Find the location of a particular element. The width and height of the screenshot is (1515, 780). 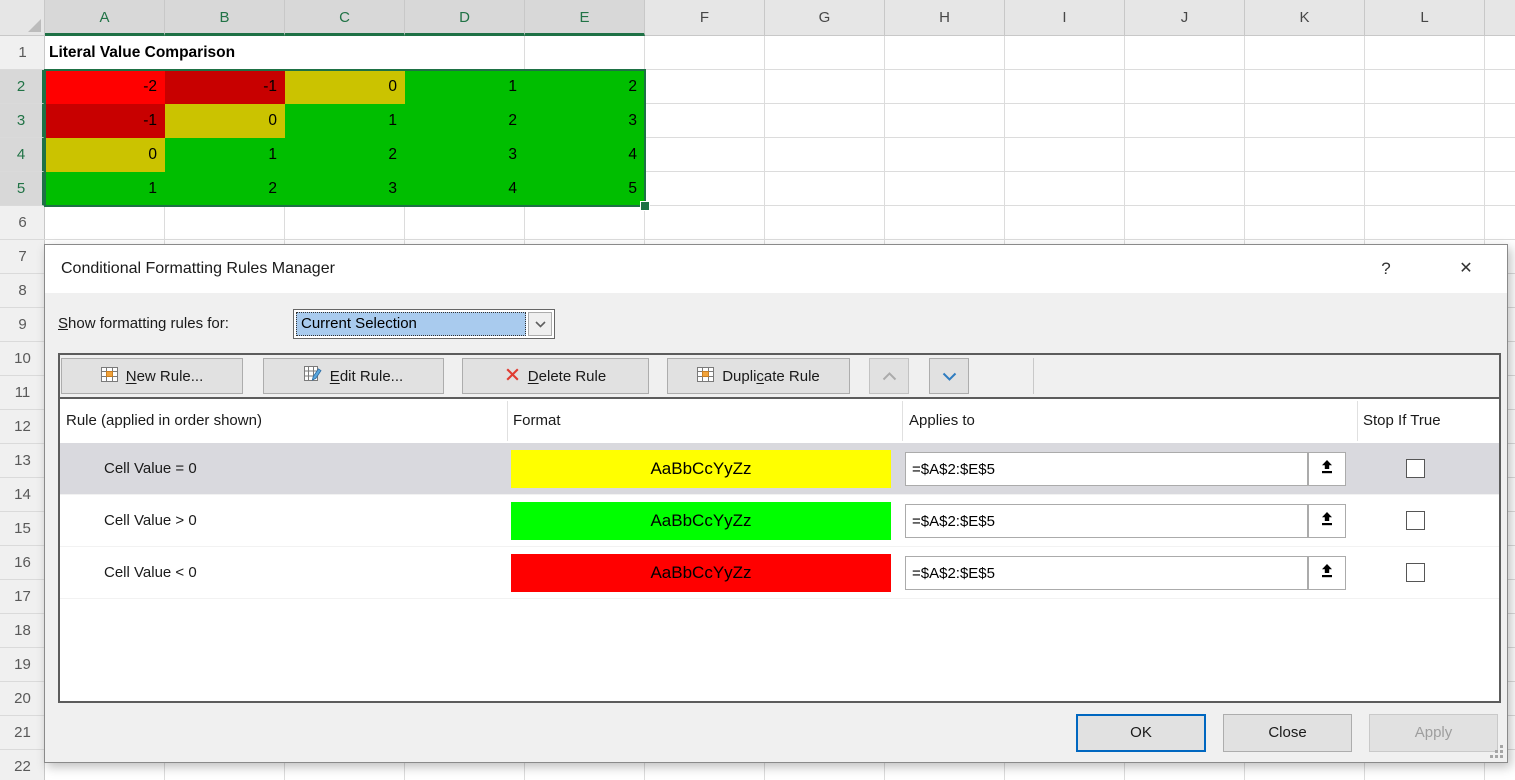

row-header-7: 7 is located at coordinates (22, 257).